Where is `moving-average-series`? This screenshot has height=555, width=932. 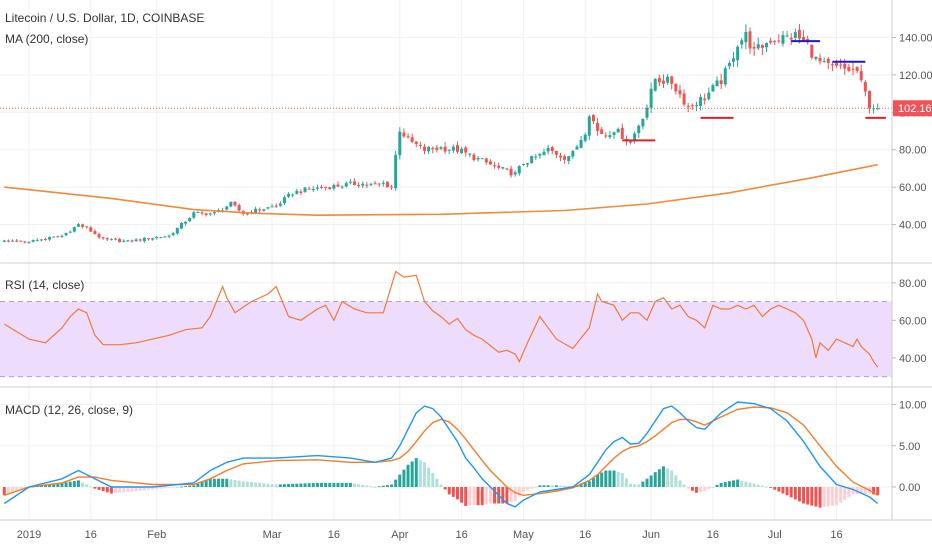 moving-average-series is located at coordinates (441, 190).